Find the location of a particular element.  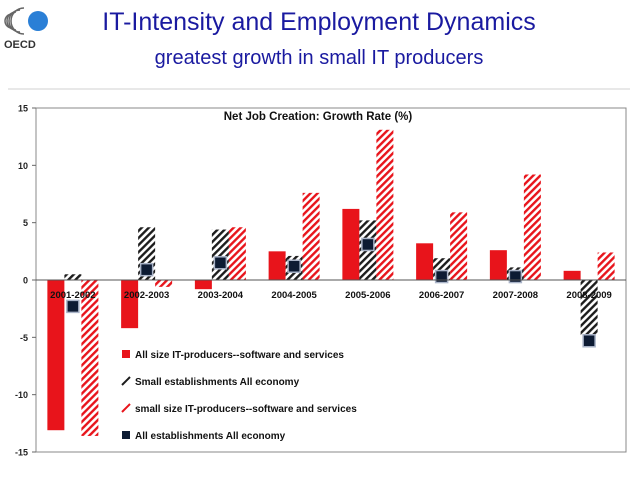

bar-hatched-red-2007-2008 is located at coordinates (532, 227).